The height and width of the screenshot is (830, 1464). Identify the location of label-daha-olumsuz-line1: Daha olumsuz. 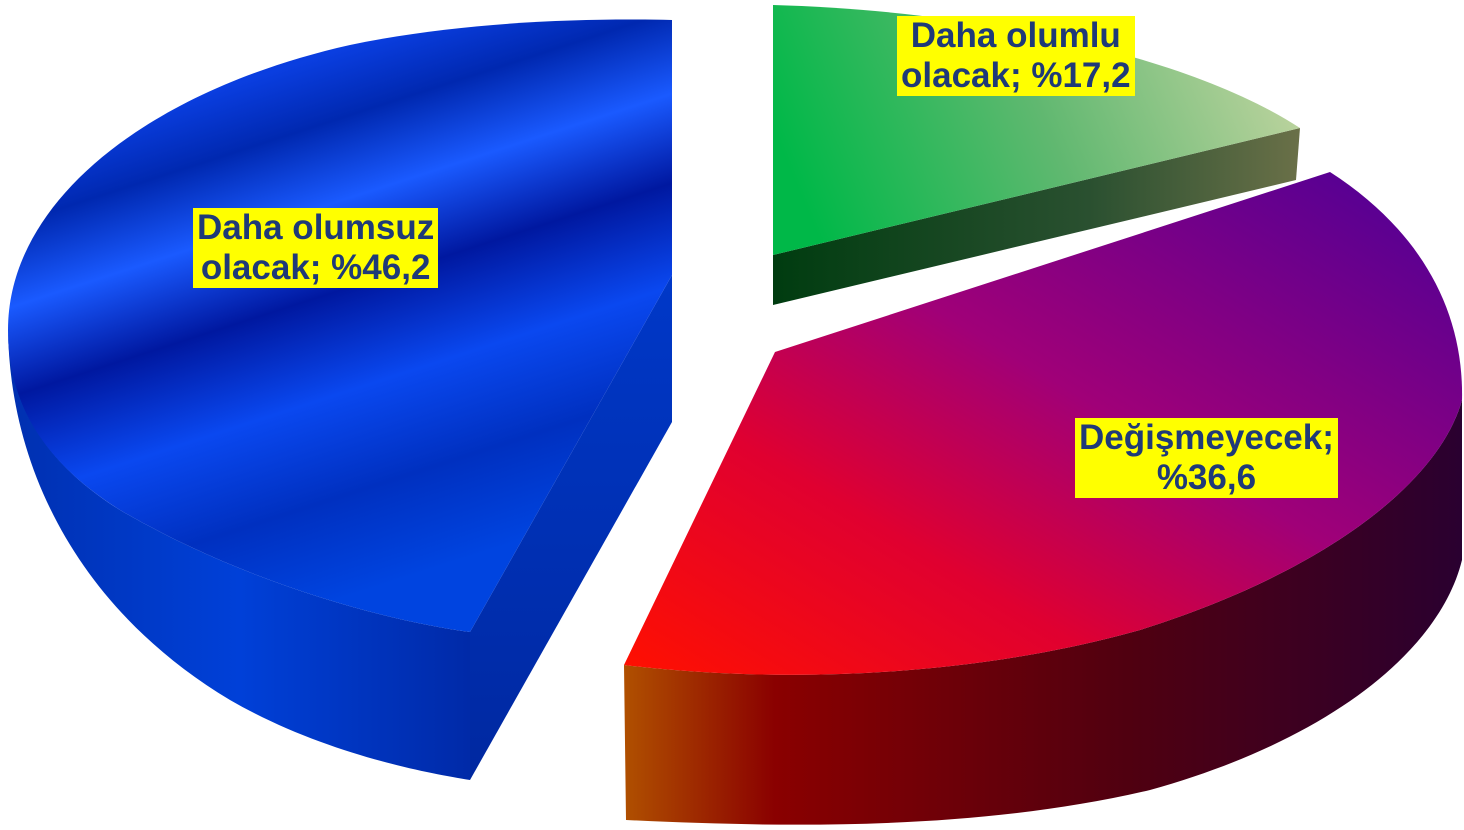
(316, 227).